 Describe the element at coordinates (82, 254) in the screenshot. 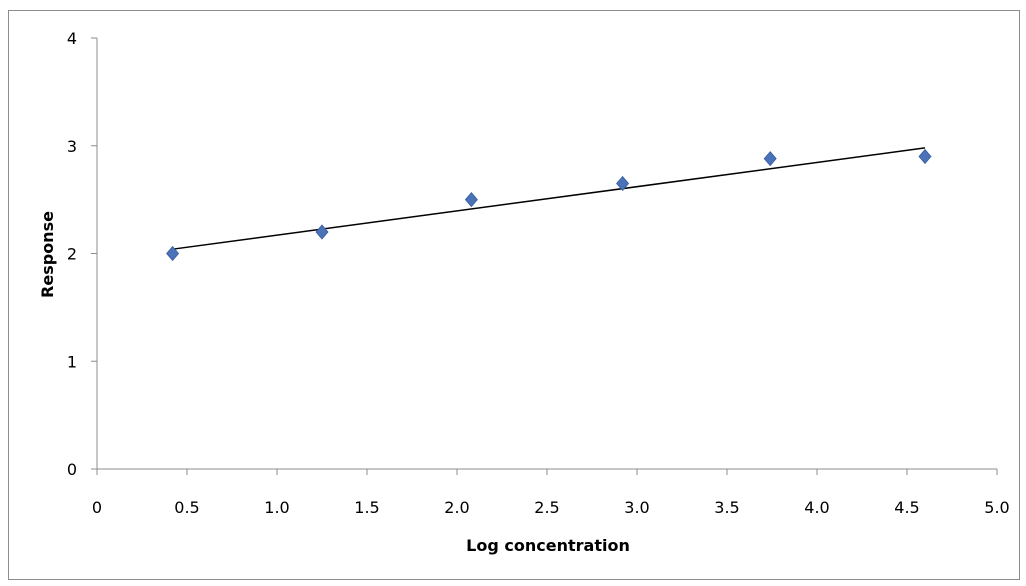

I see `y-ticks: 0 1 2 3 4` at that location.